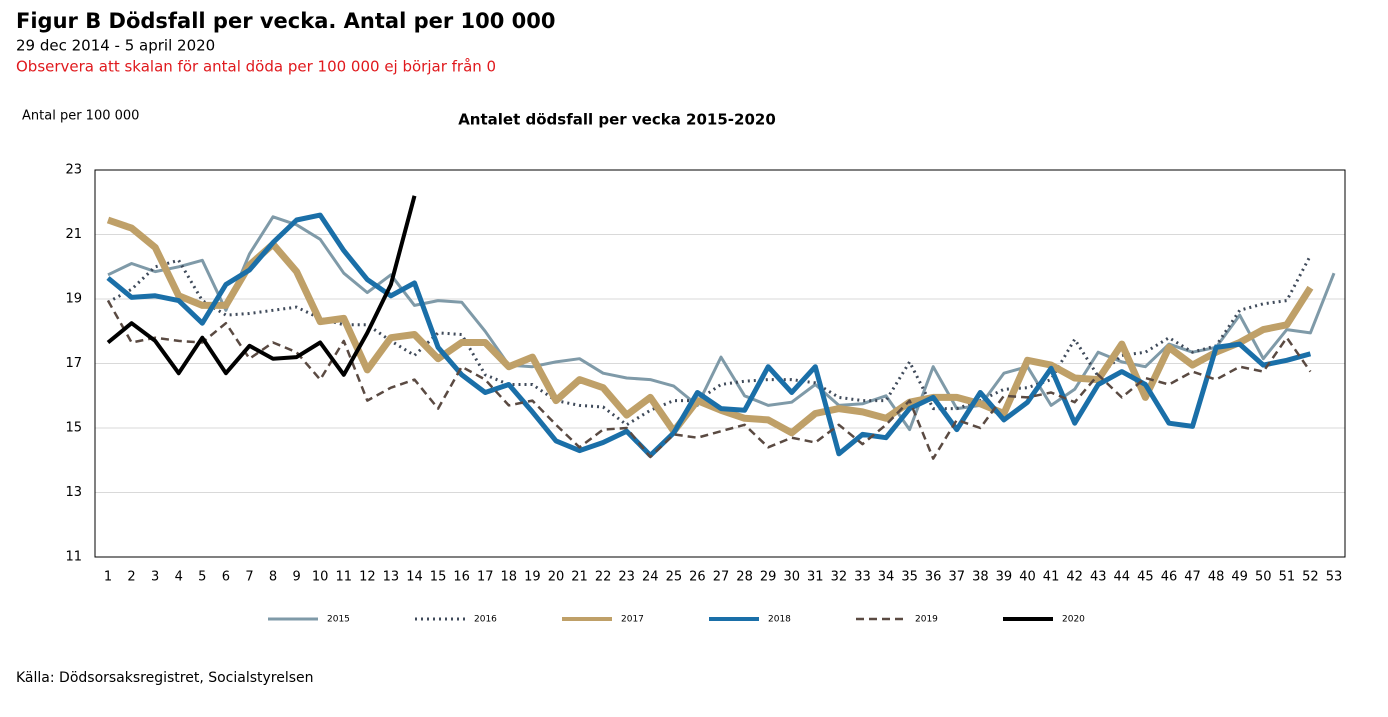 The image size is (1388, 717). I want to click on x-tick-label: 51, so click(1287, 577).